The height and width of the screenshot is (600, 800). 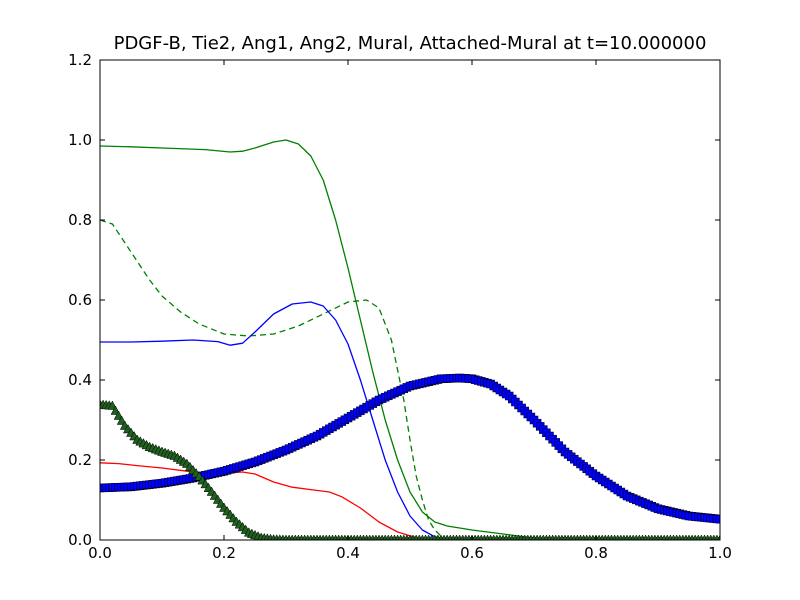 What do you see at coordinates (80, 300) in the screenshot?
I see `y-tick-label: 0.6` at bounding box center [80, 300].